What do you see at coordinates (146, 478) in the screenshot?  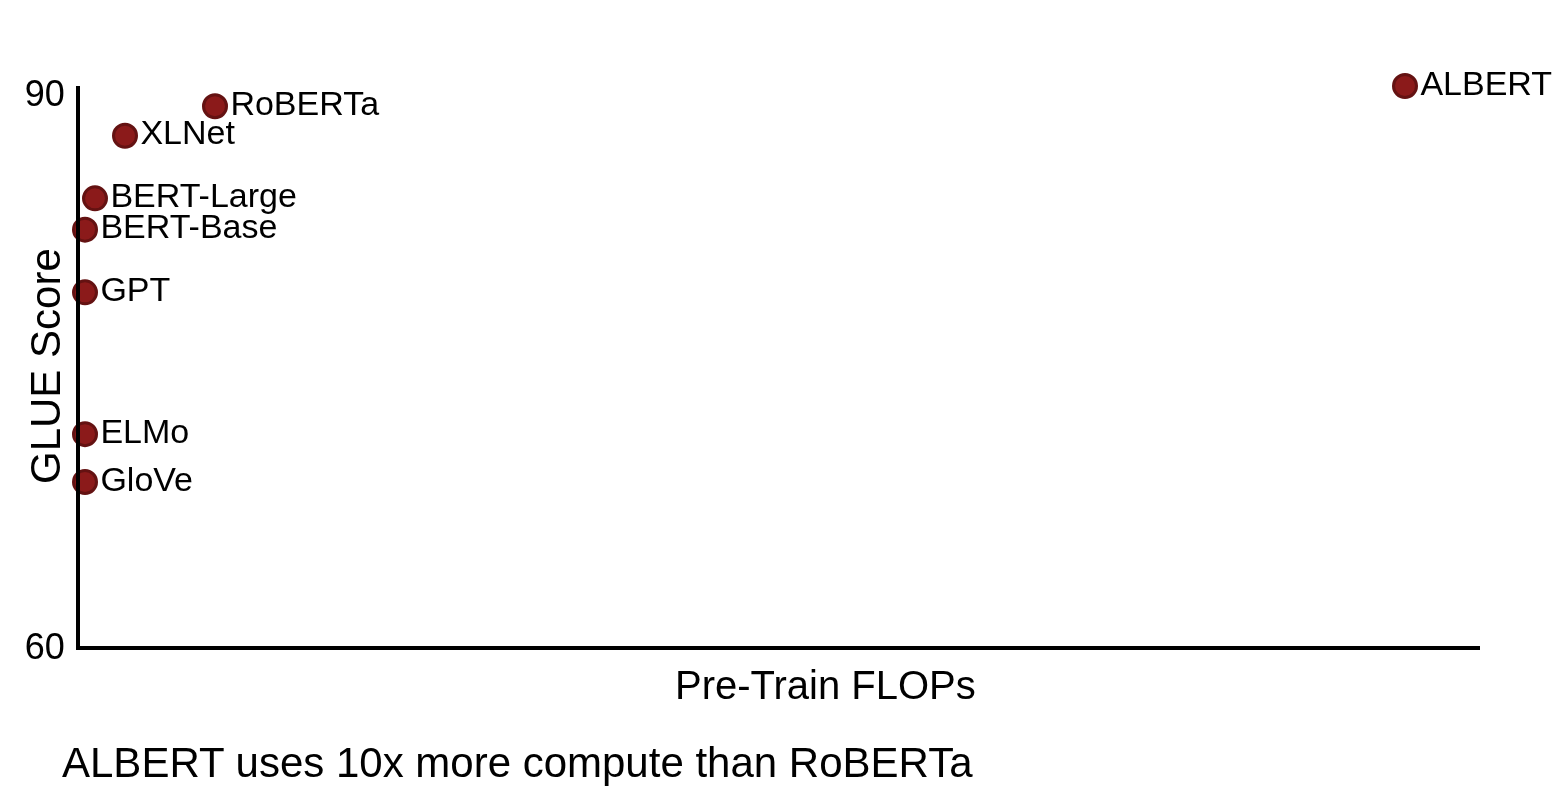 I see `series-label: GloVe` at bounding box center [146, 478].